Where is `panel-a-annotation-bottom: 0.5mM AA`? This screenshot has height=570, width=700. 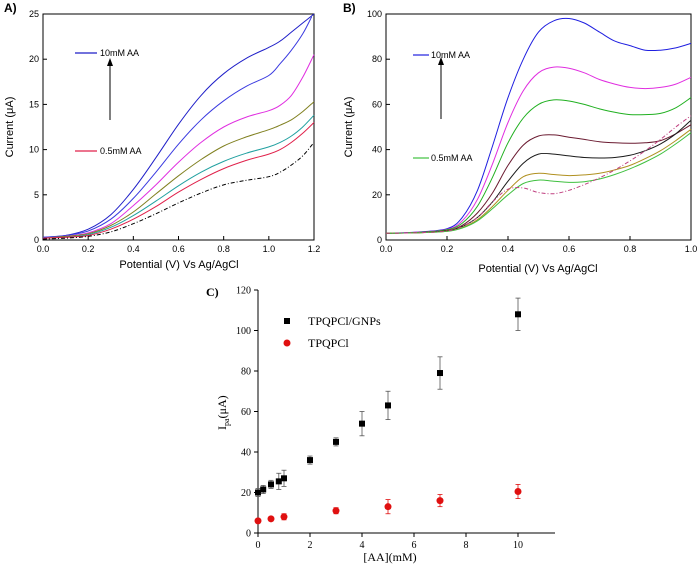 panel-a-annotation-bottom: 0.5mM AA is located at coordinates (121, 151).